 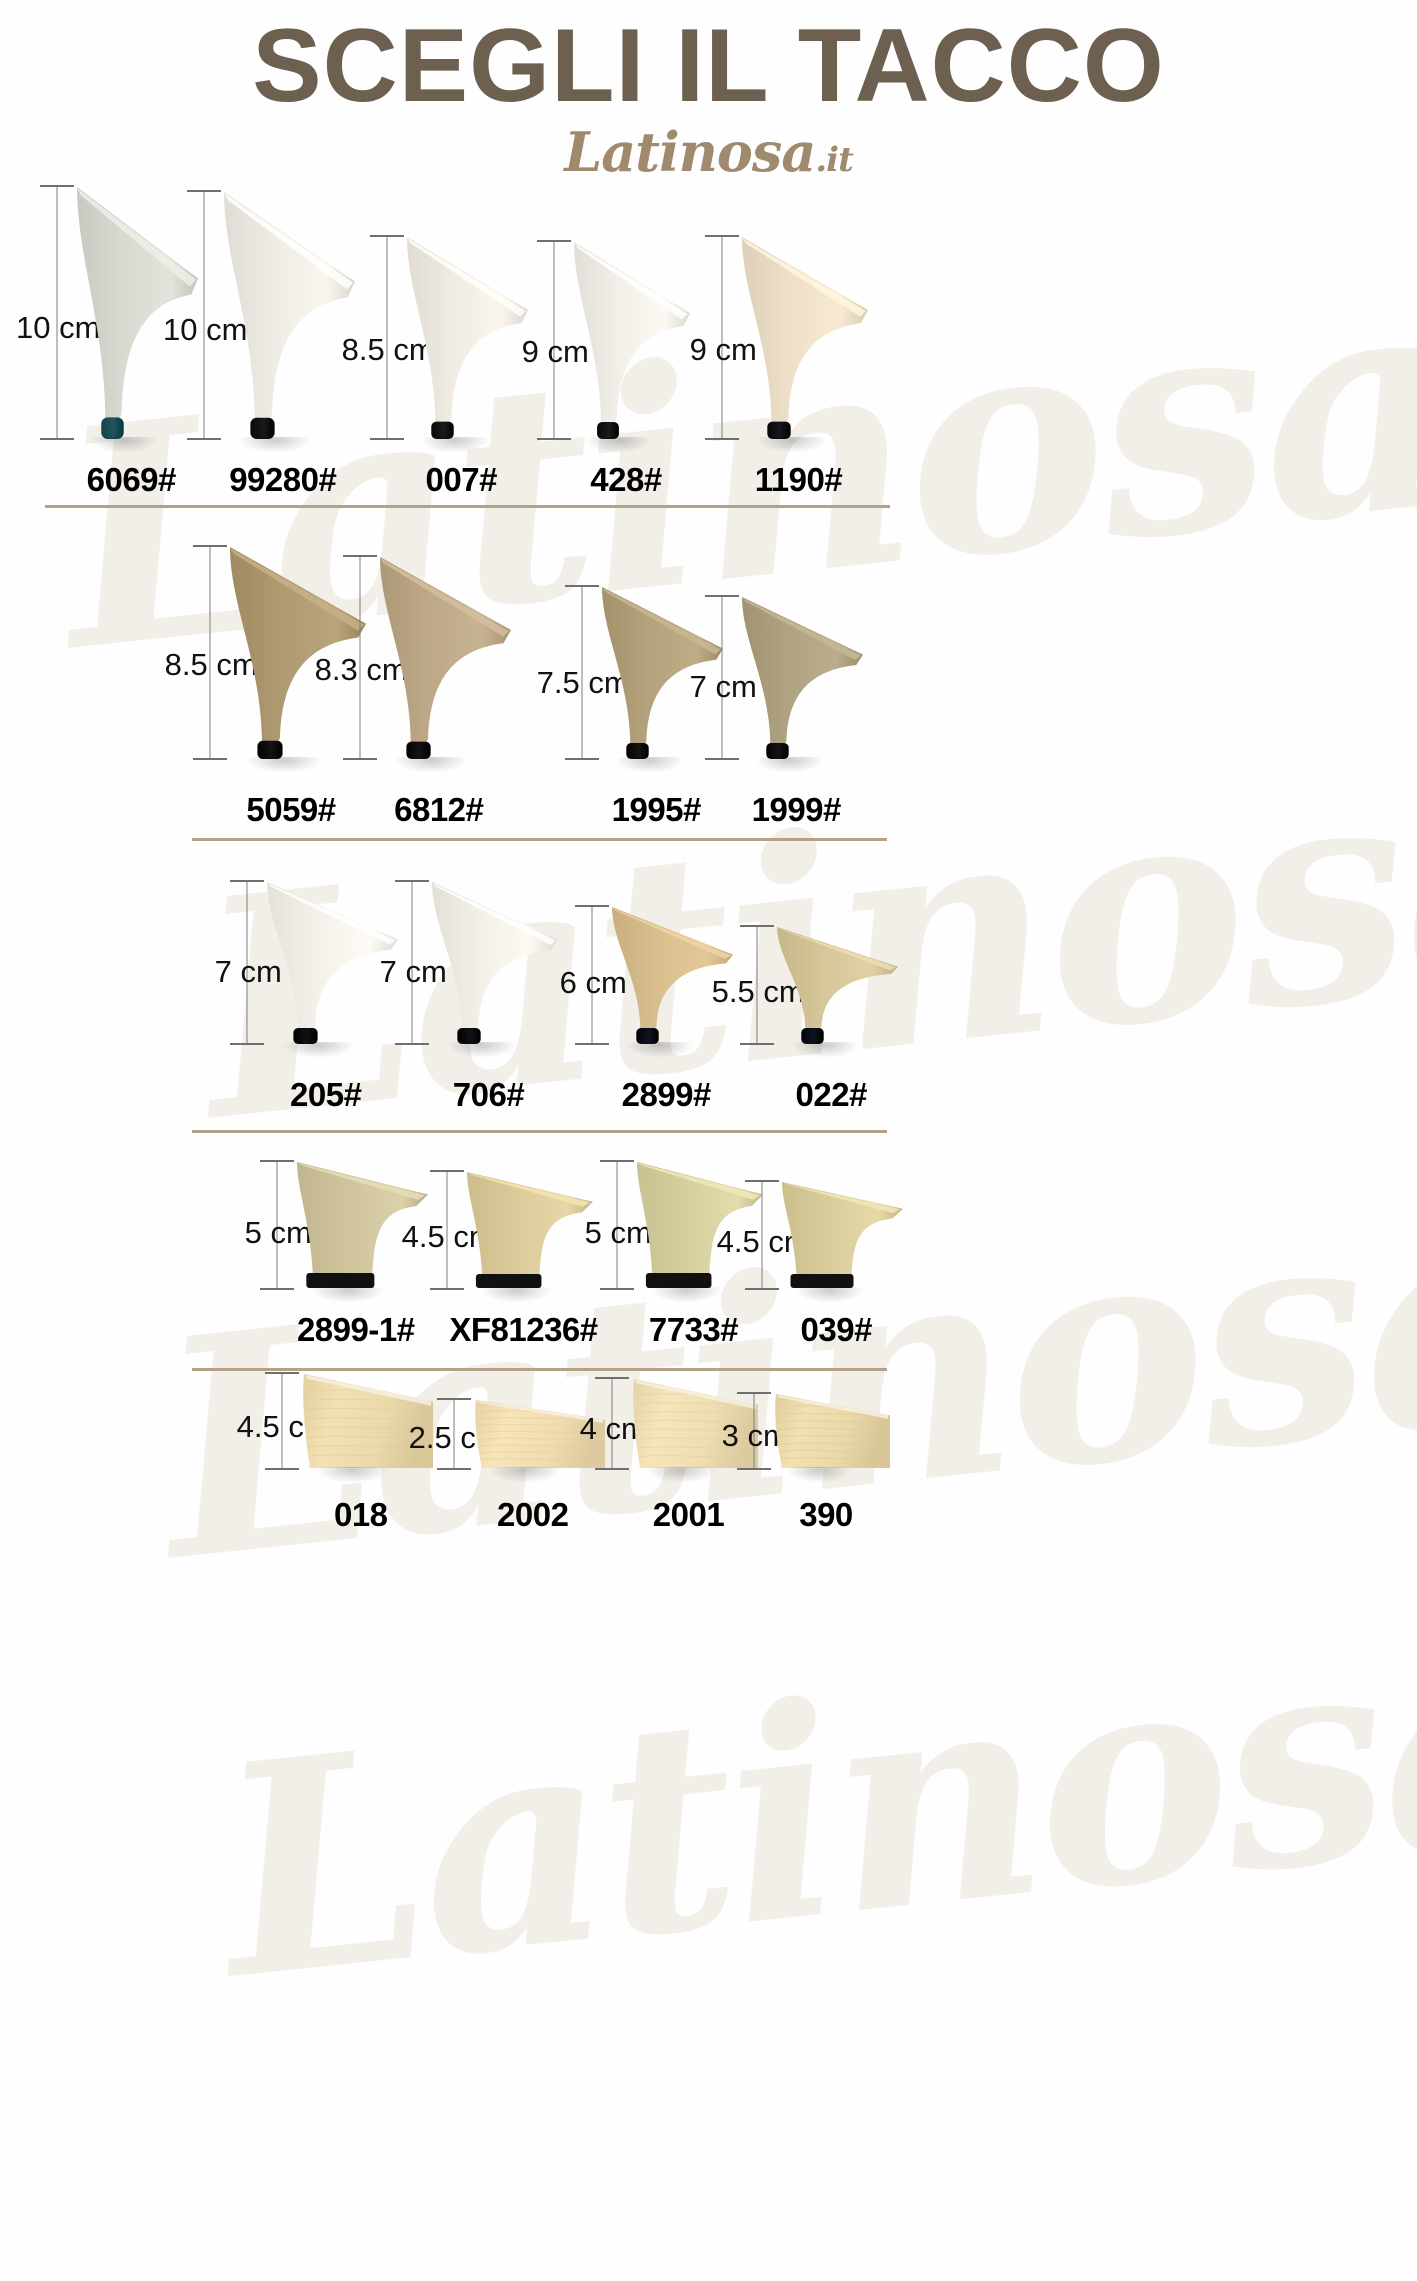 What do you see at coordinates (626, 479) in the screenshot?
I see `model-label: 428#` at bounding box center [626, 479].